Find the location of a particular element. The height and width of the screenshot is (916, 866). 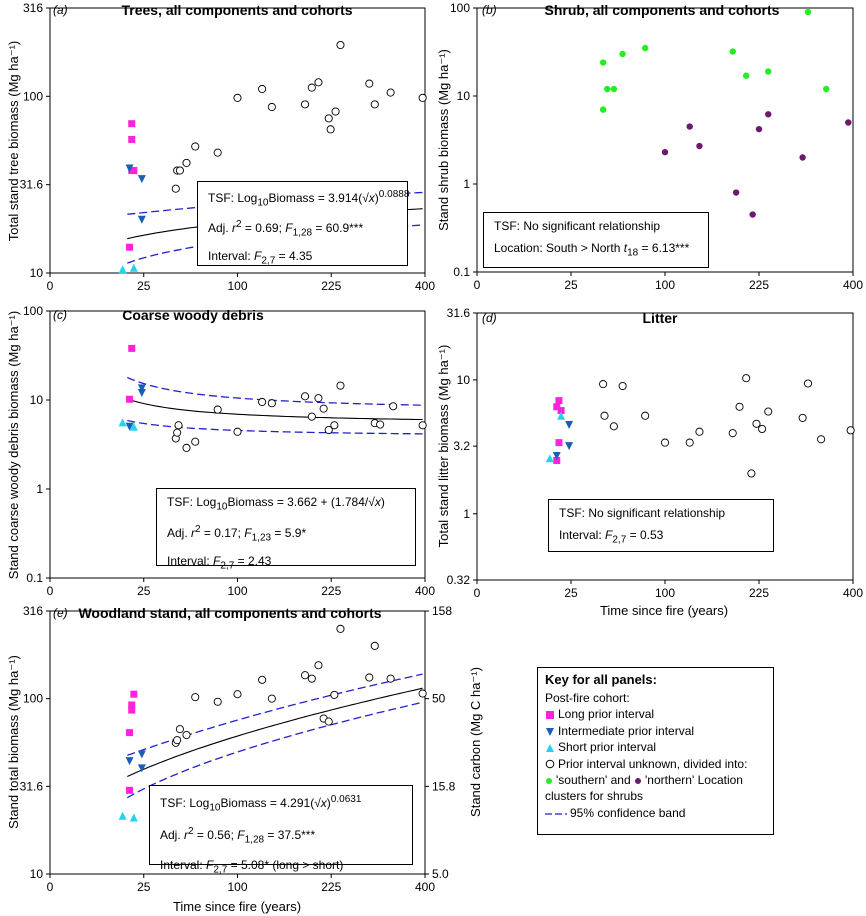

x-axis-label-d: Time since fire (years) is located at coordinates (664, 610).